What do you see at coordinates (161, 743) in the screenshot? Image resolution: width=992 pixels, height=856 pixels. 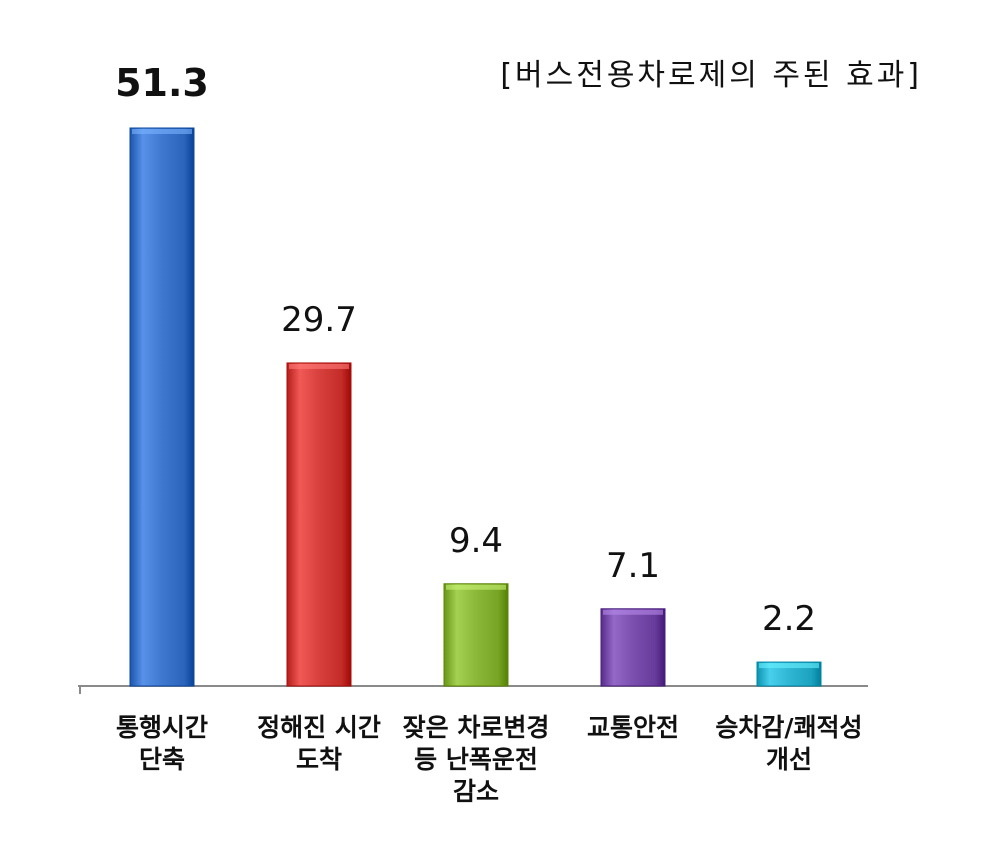 I see `category-label-1: 통행시간 단축` at bounding box center [161, 743].